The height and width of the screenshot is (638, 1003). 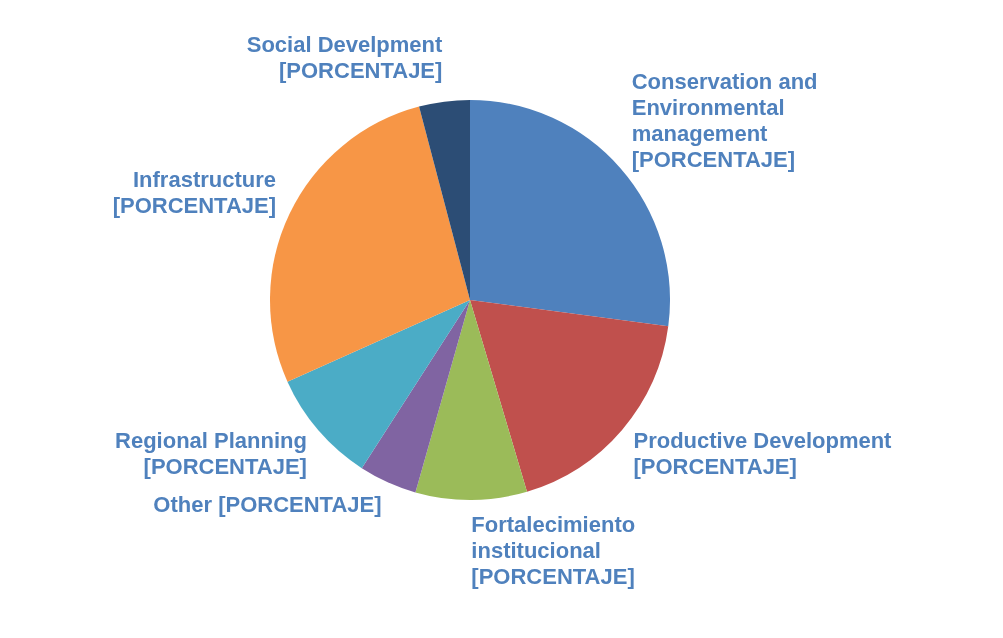 What do you see at coordinates (345, 58) in the screenshot?
I see `slice-label: Social Develpment [PORCENTAJE]` at bounding box center [345, 58].